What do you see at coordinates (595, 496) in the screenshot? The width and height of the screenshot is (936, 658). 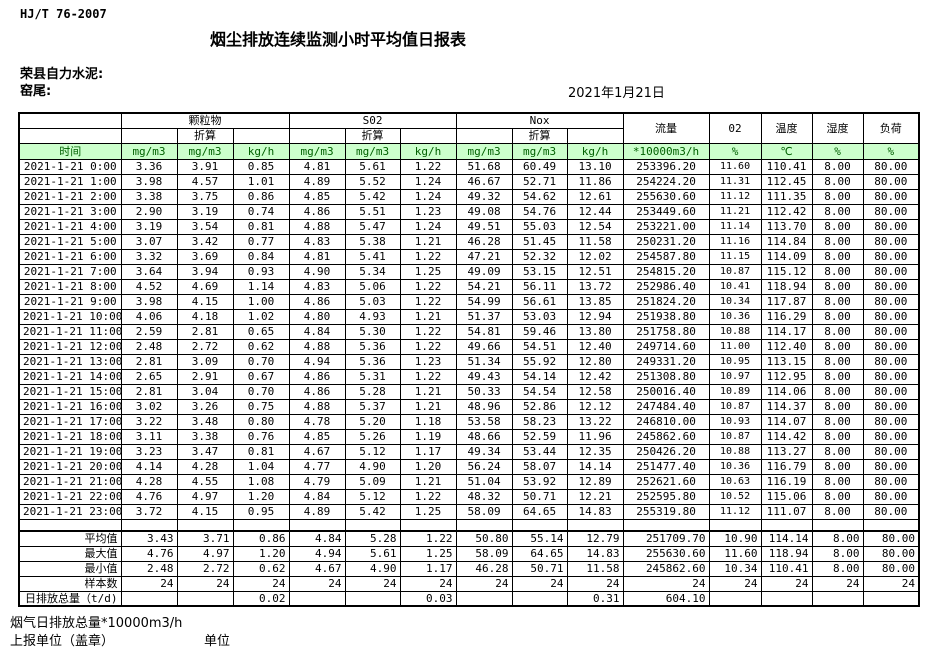 I see `value-cell: 12.21` at bounding box center [595, 496].